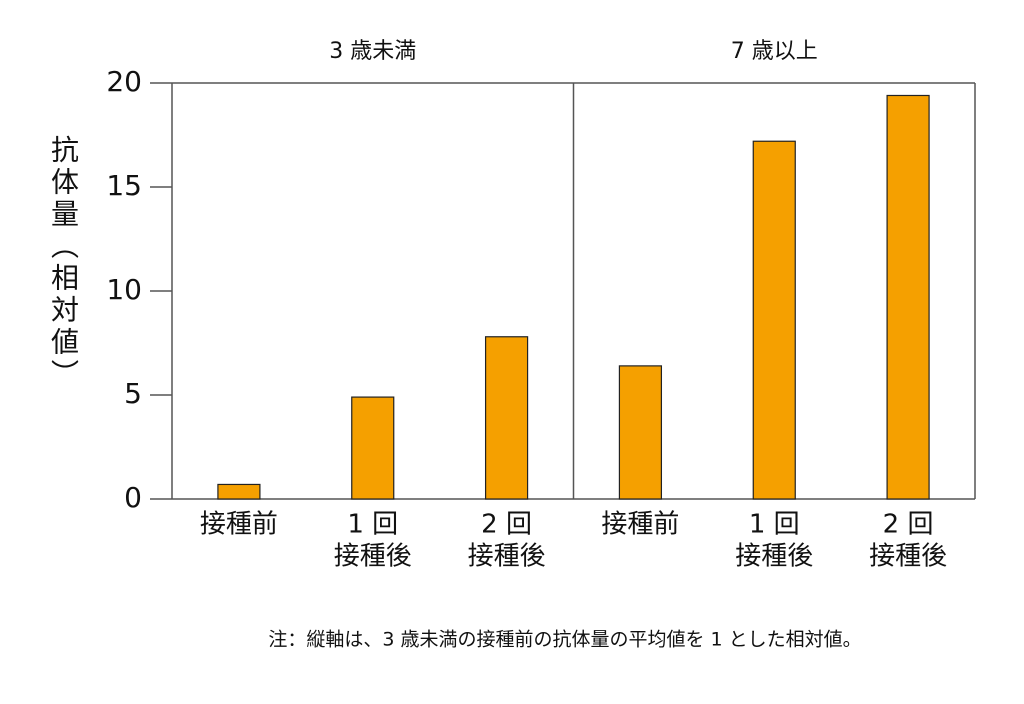  Describe the element at coordinates (63, 263) in the screenshot. I see `y-axis-label: 抗体量（相対値）` at that location.